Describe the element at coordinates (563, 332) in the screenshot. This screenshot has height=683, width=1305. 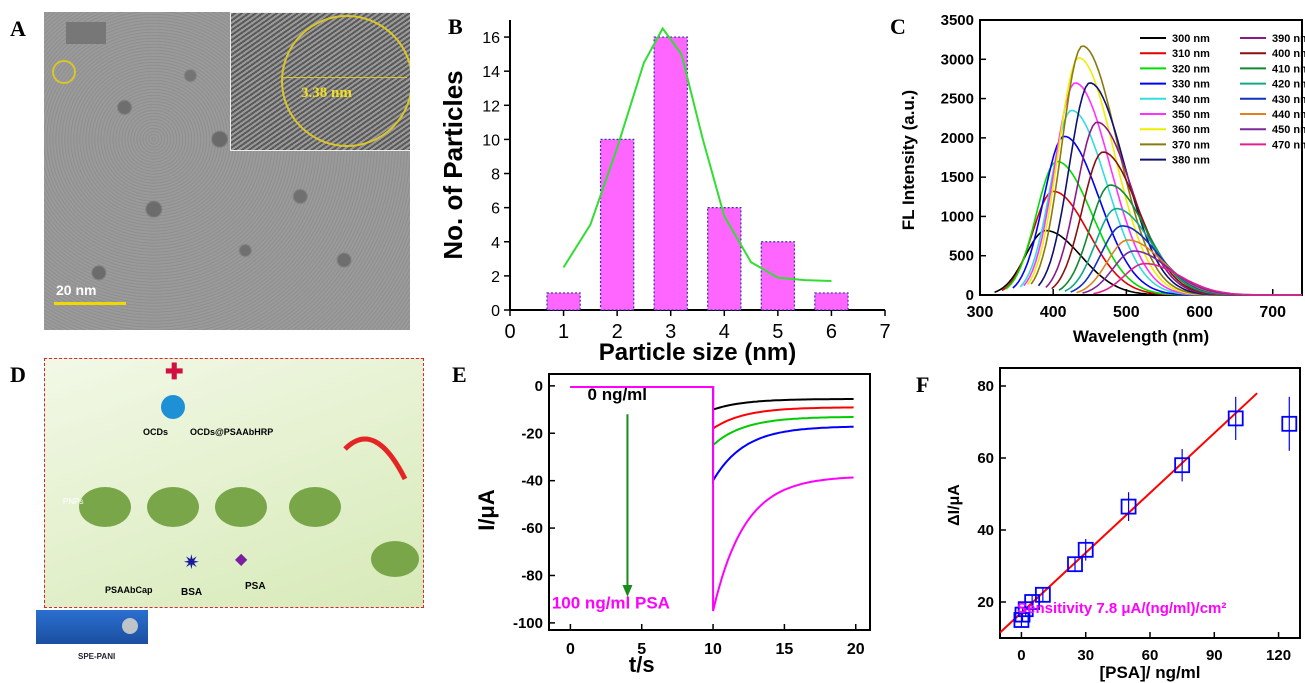
I see `x-tick-label: 1` at that location.